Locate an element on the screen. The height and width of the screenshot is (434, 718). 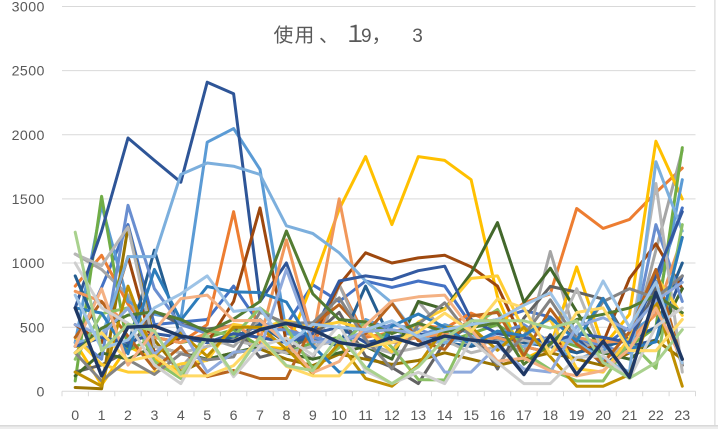
svg-text: 8 is located at coordinates (286, 416).